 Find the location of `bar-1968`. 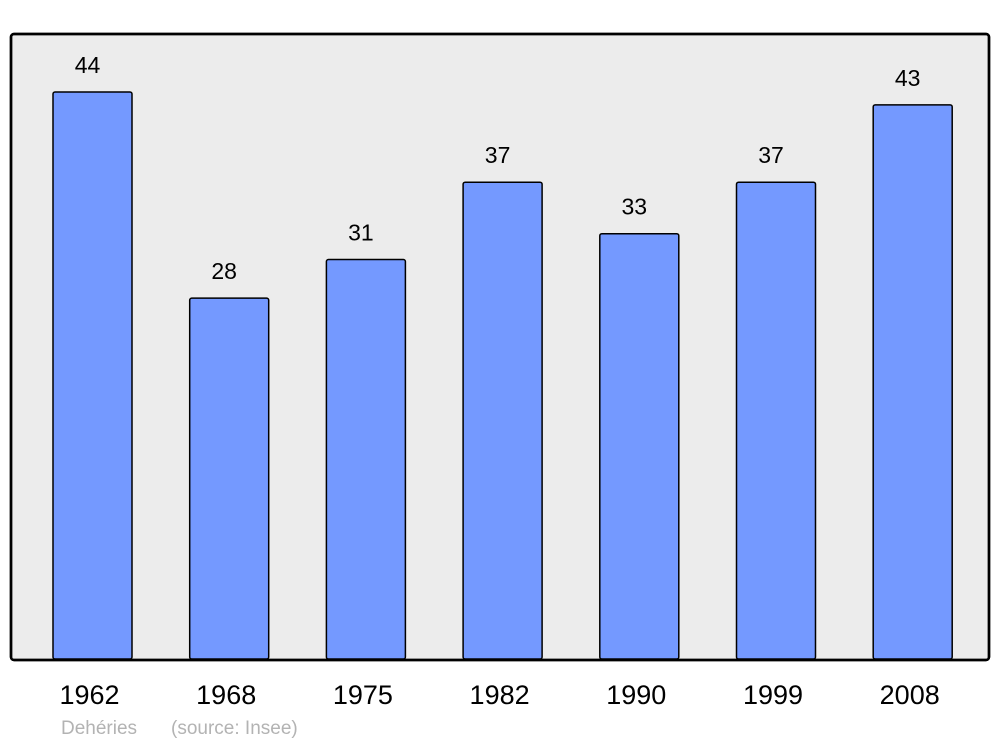

bar-1968 is located at coordinates (229, 478).